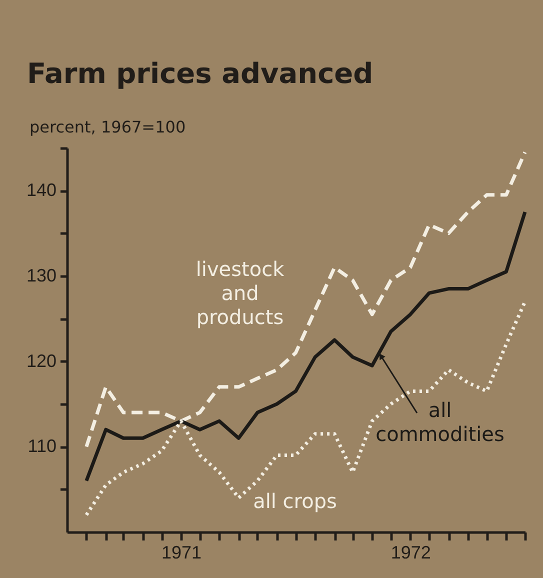 This screenshot has width=543, height=578. Describe the element at coordinates (108, 127) in the screenshot. I see `y-axis-title: percent, 1967=100` at that location.